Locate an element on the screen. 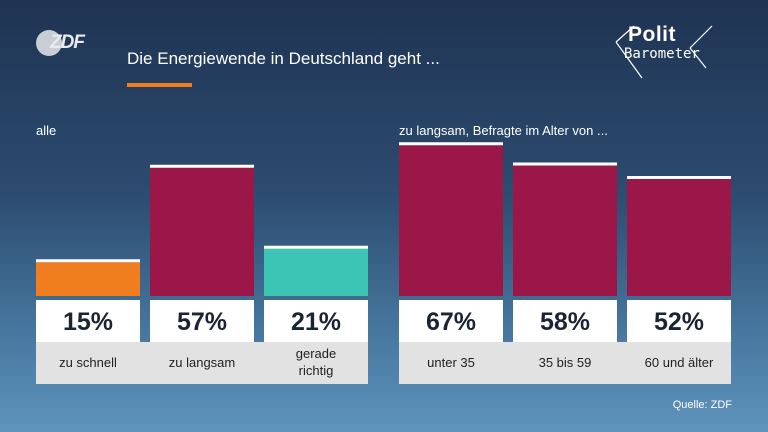 Image resolution: width=768 pixels, height=432 pixels. zdf-logo-text: ZDF is located at coordinates (67, 42).